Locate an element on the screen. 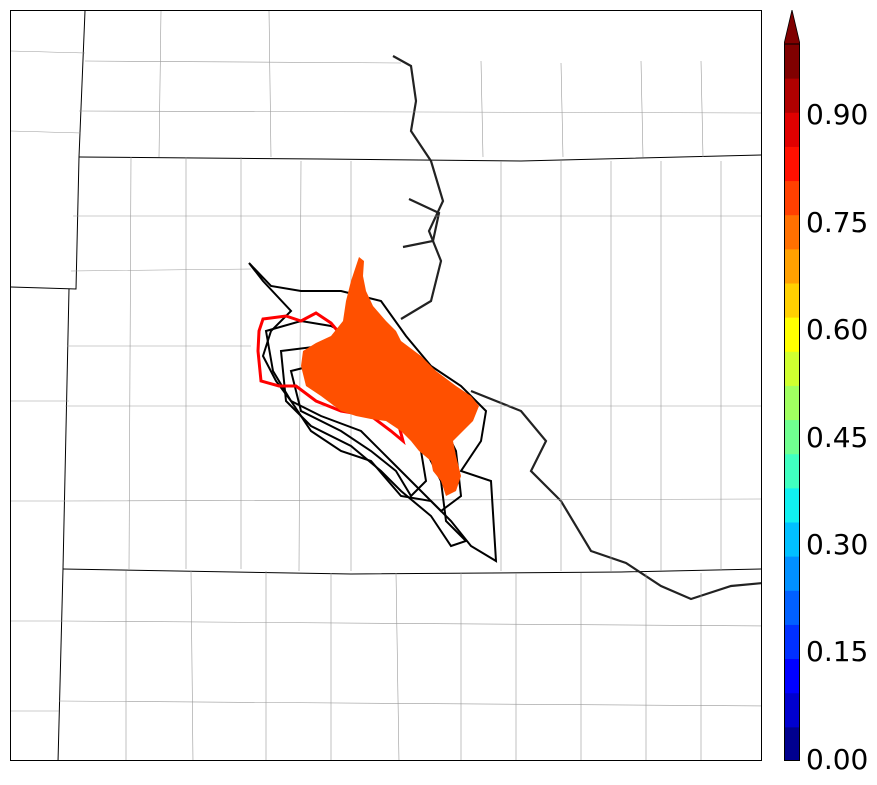 The image size is (877, 785). colorbar-tick-label: 0.15 is located at coordinates (837, 651).